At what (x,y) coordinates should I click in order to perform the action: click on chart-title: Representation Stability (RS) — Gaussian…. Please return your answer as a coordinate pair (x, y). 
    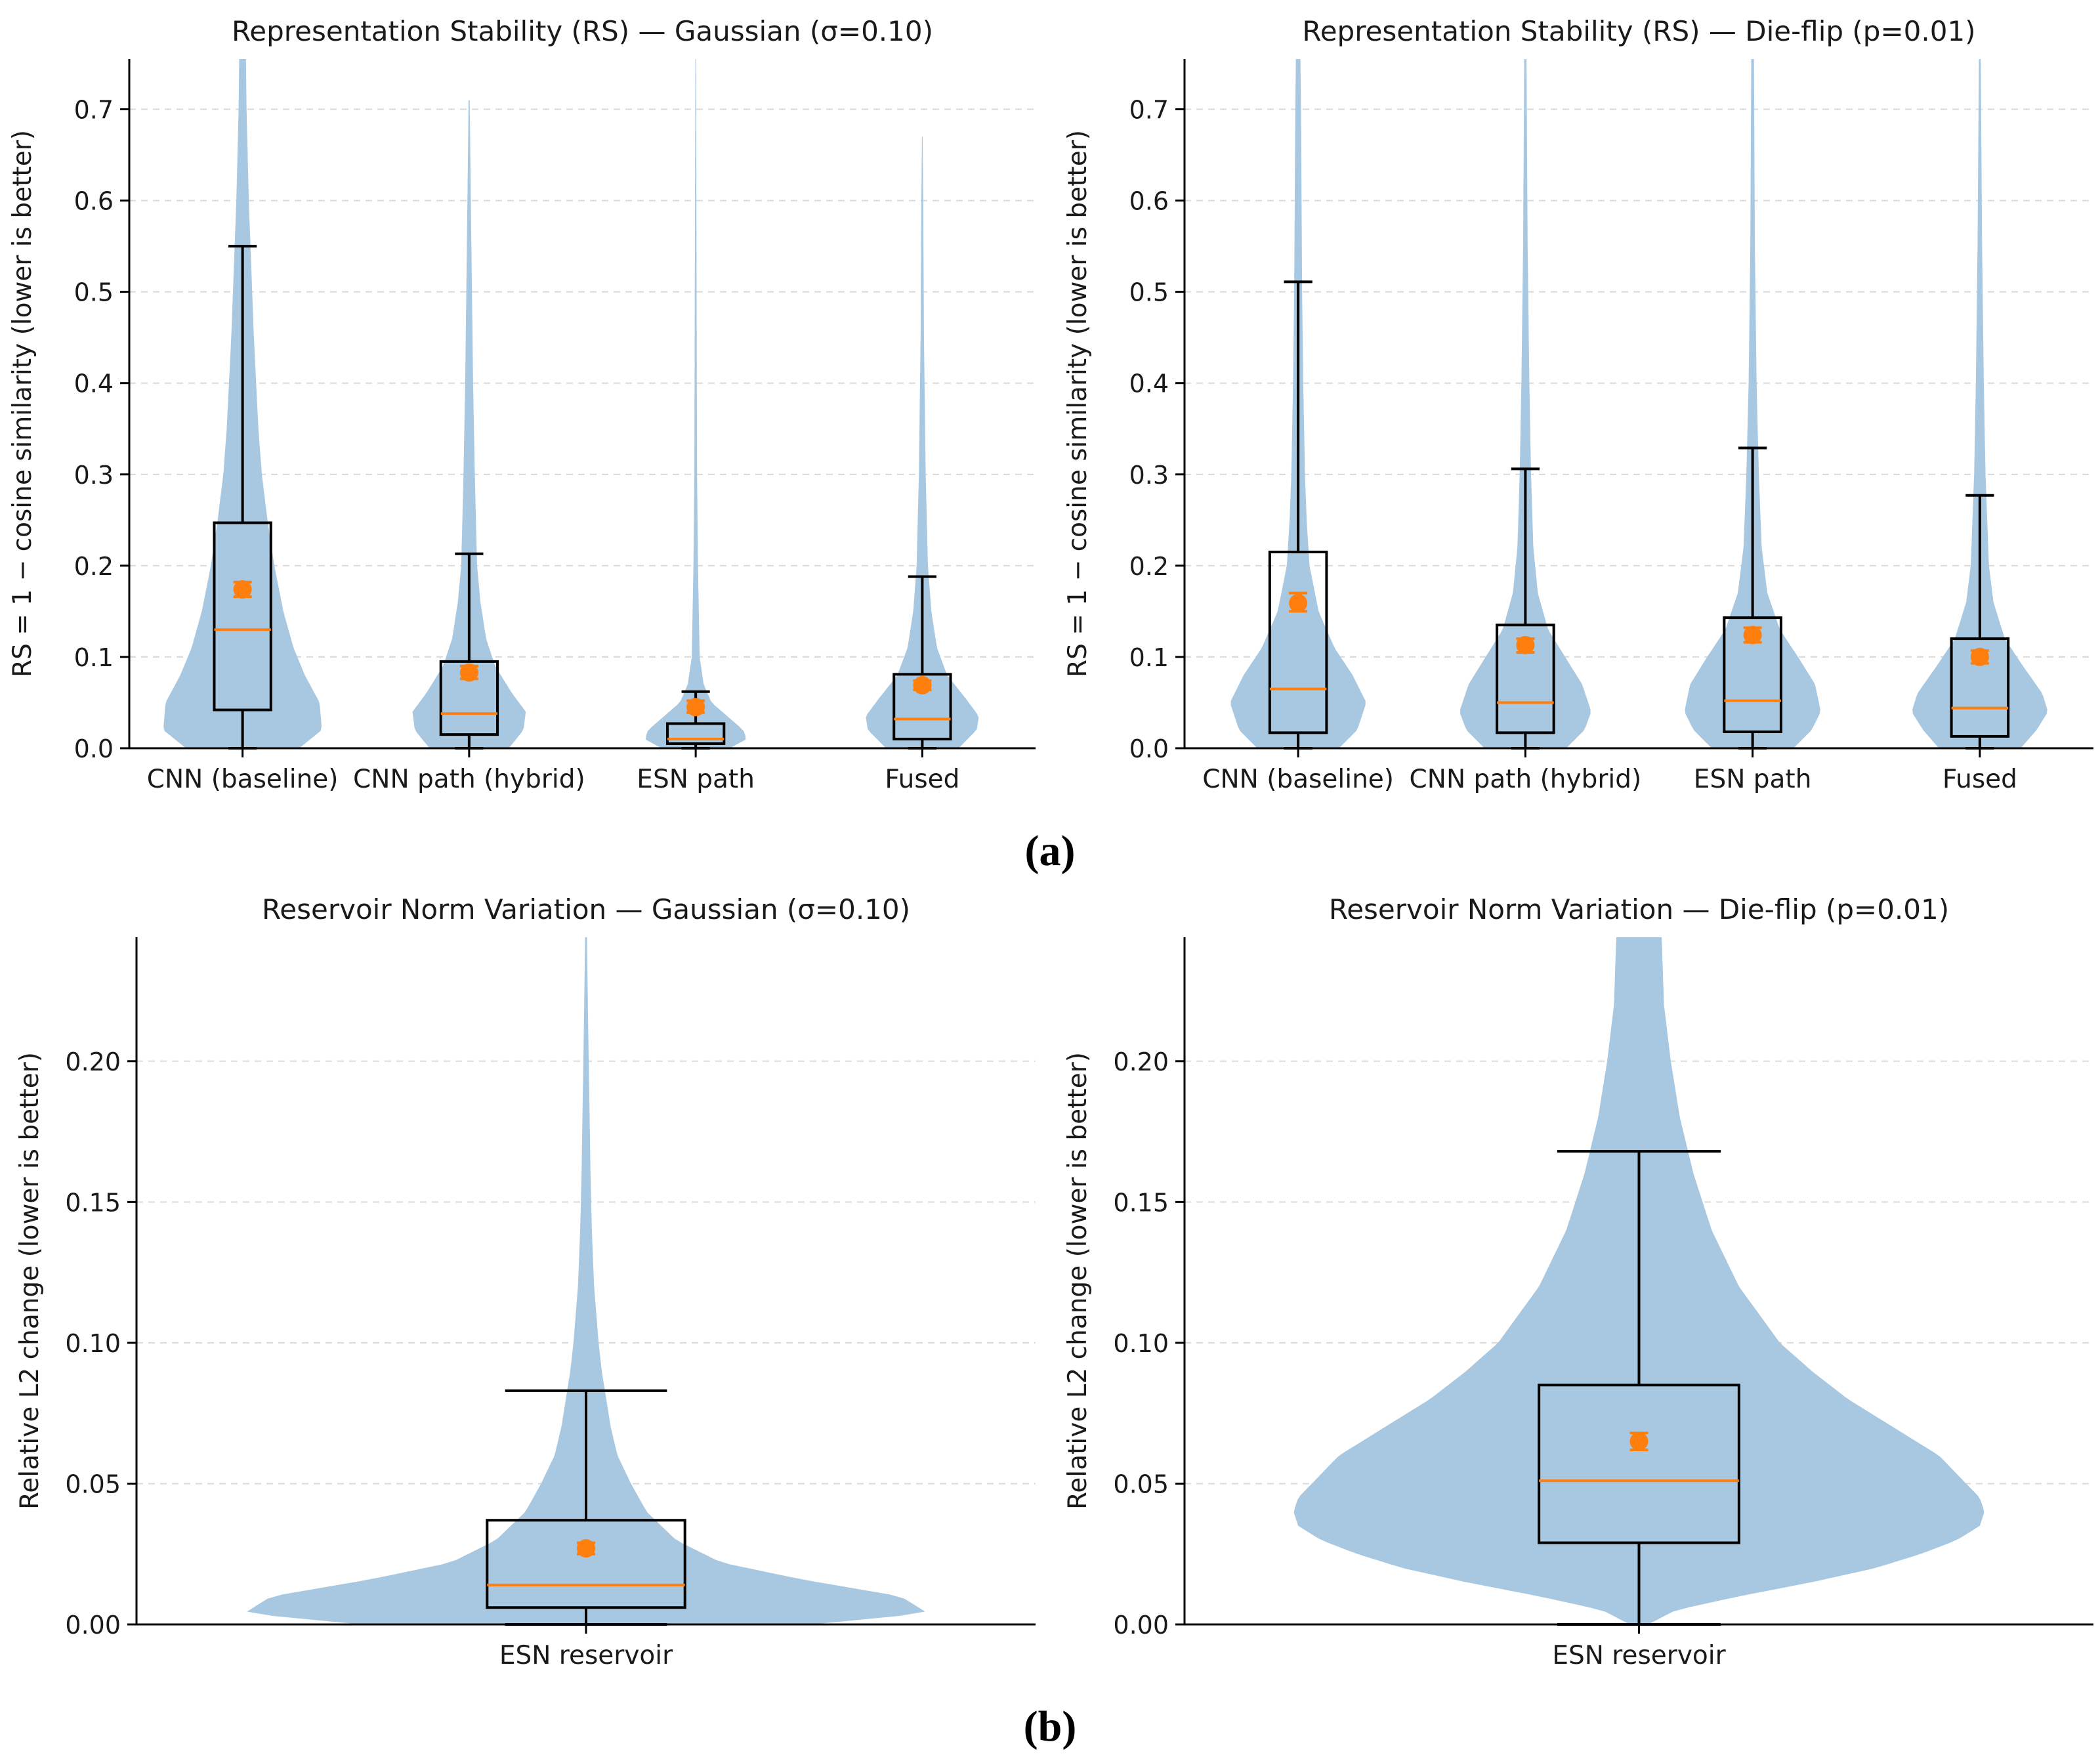
    Looking at the image, I should click on (582, 31).